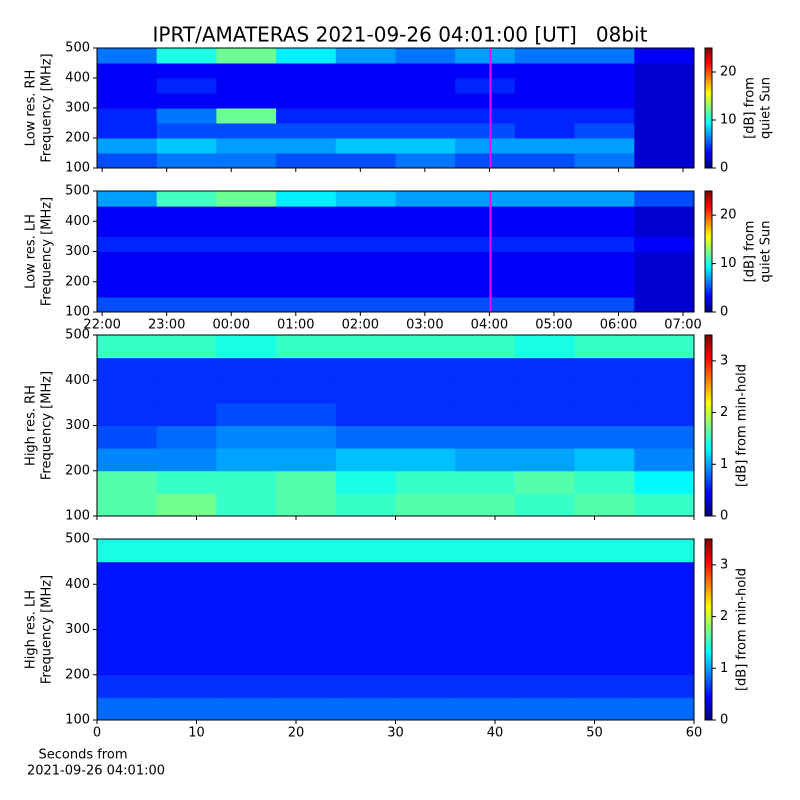 This screenshot has width=800, height=800. What do you see at coordinates (77, 281) in the screenshot?
I see `y-tick-label: 200` at bounding box center [77, 281].